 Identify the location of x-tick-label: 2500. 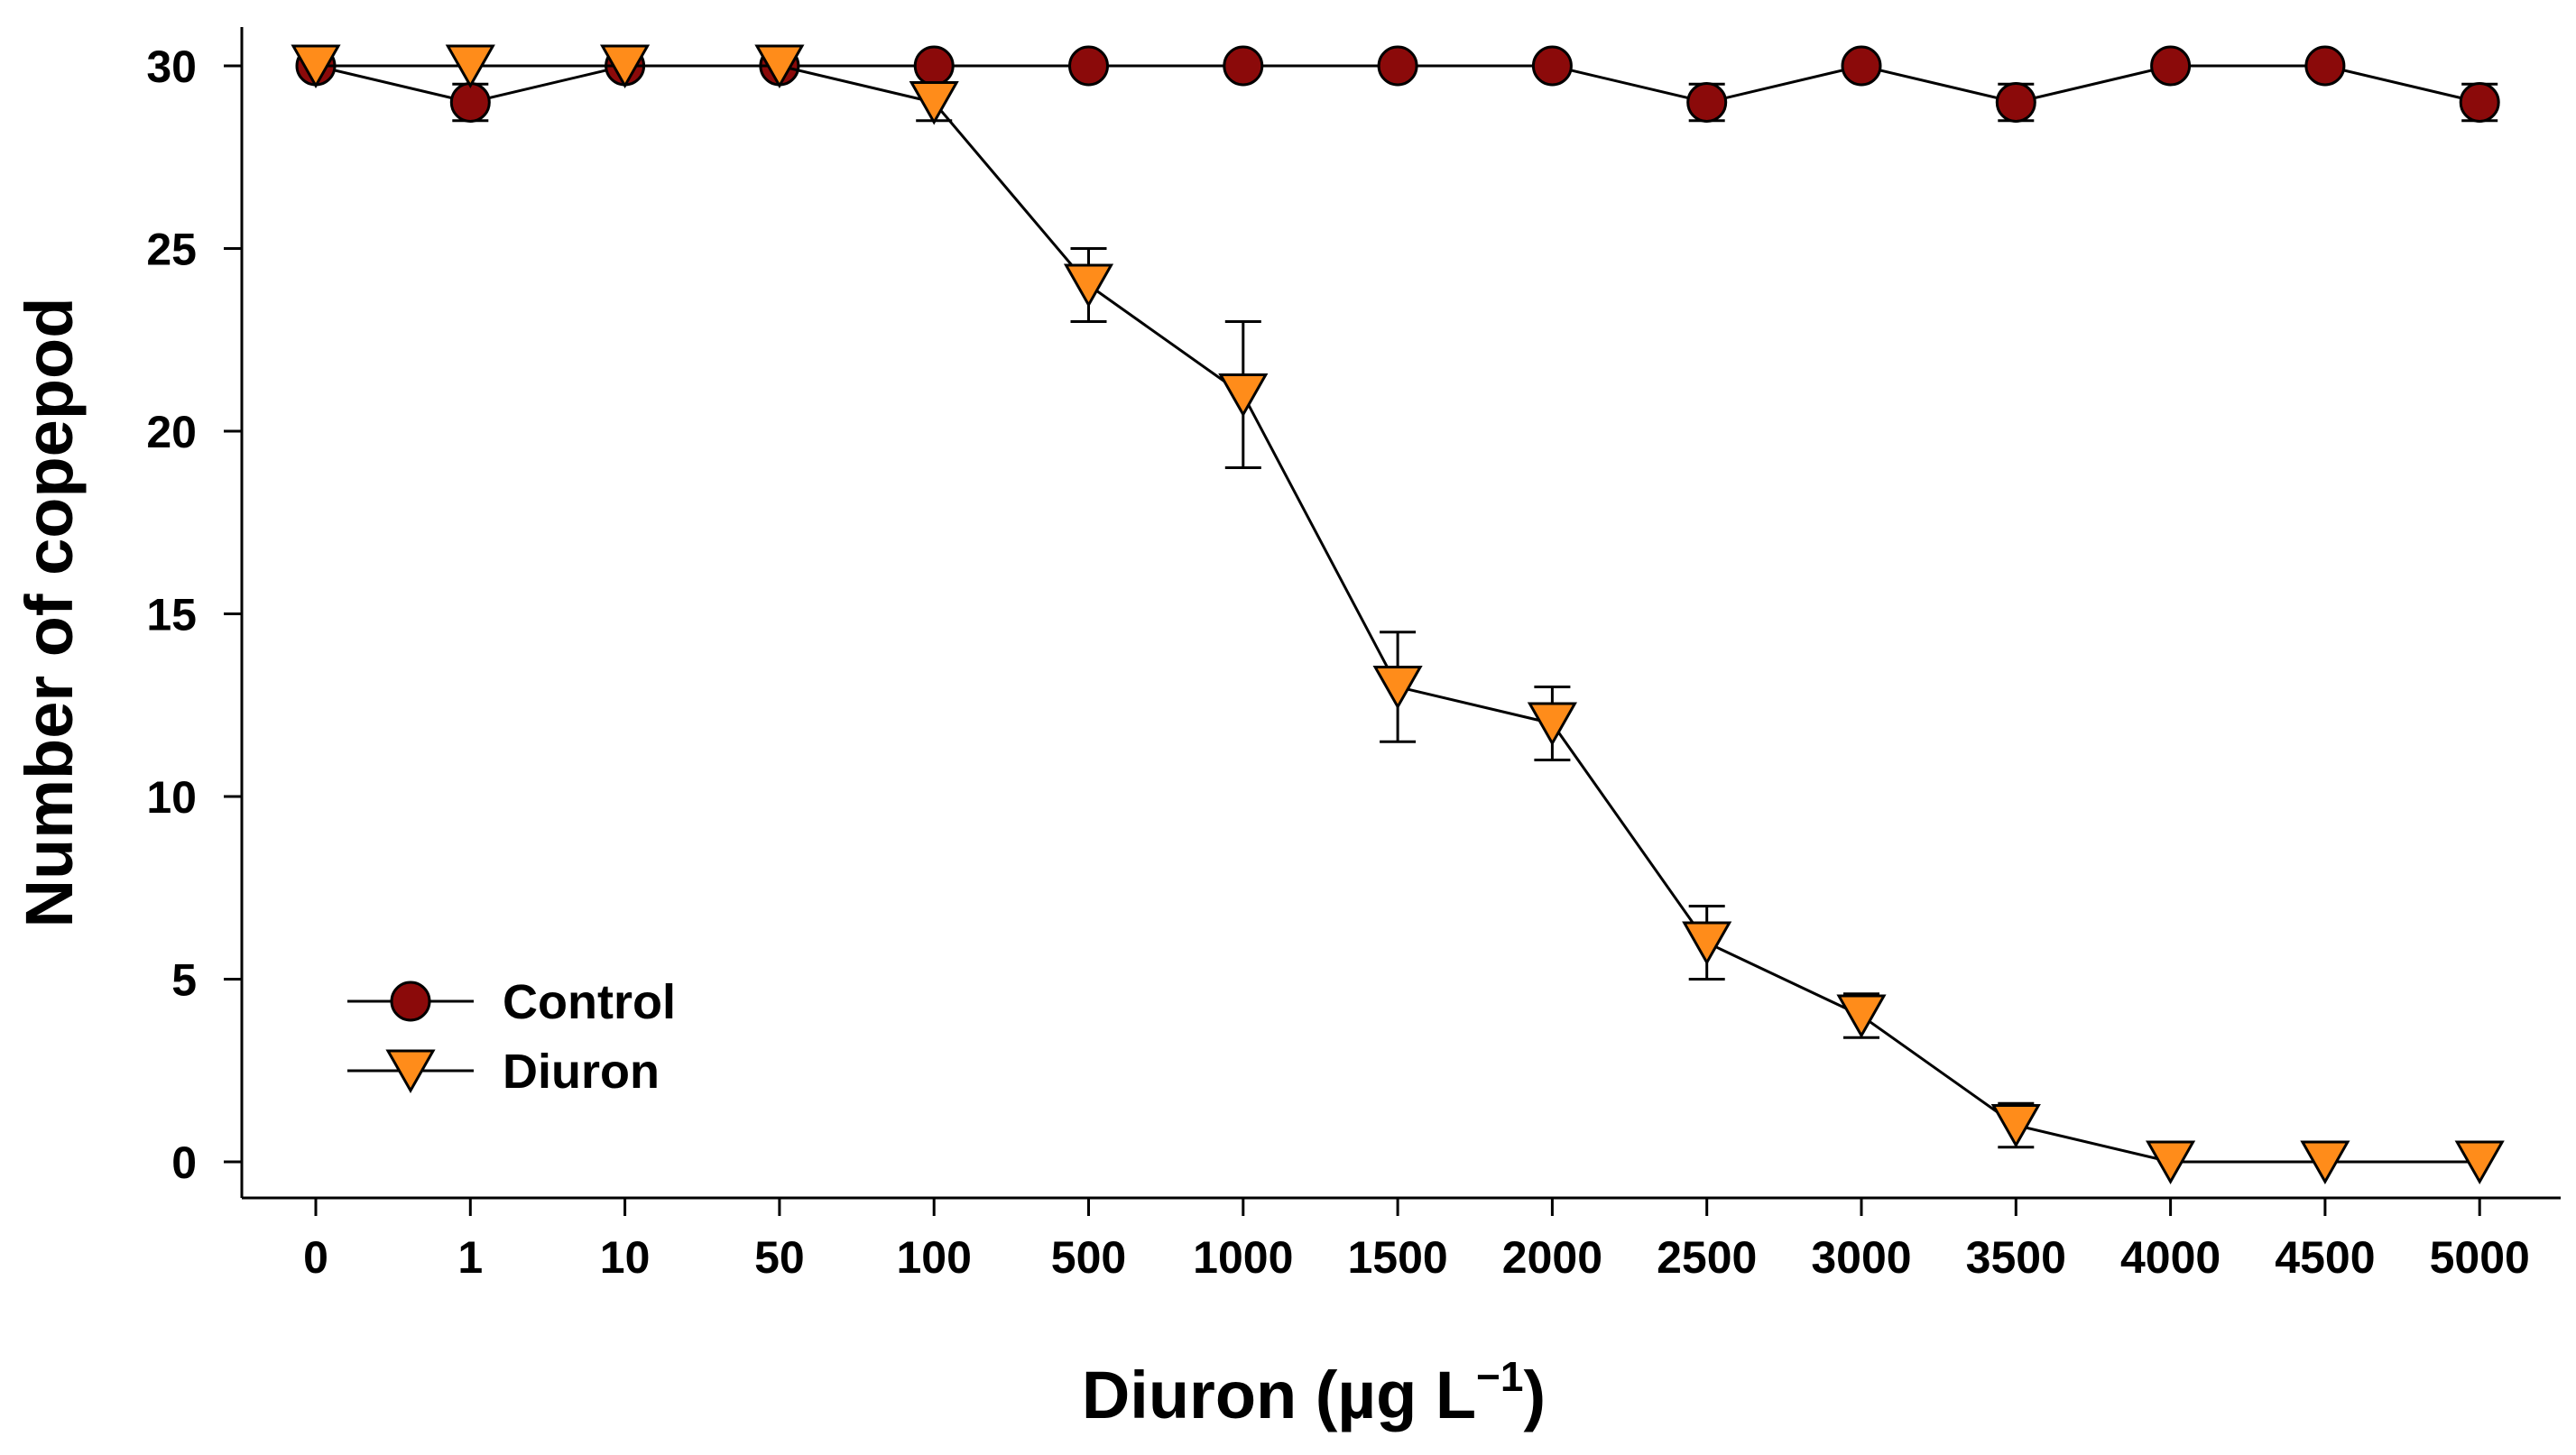
(1707, 1258).